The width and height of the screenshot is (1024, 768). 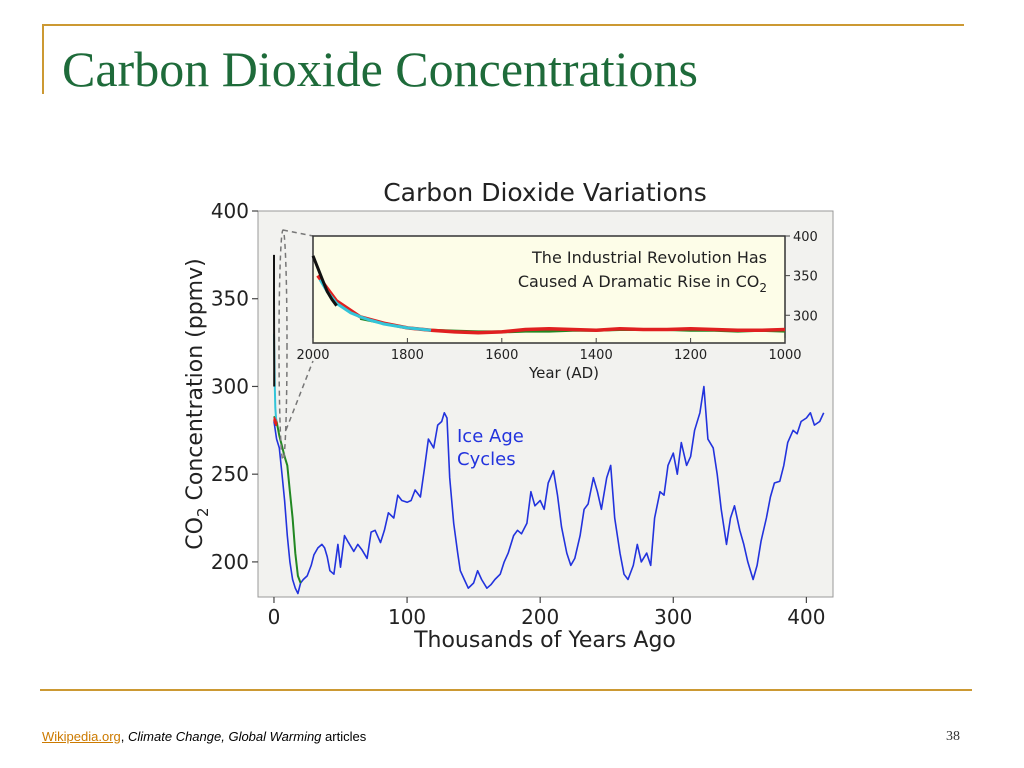 I want to click on title-accent-horizontal-rule, so click(x=503, y=25).